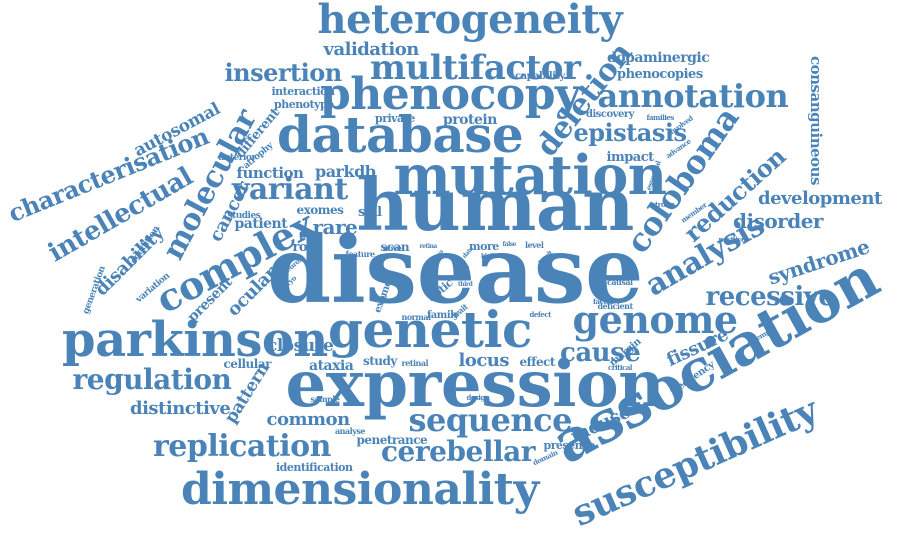 The height and width of the screenshot is (537, 900). Describe the element at coordinates (820, 198) in the screenshot. I see `word-development: development` at that location.